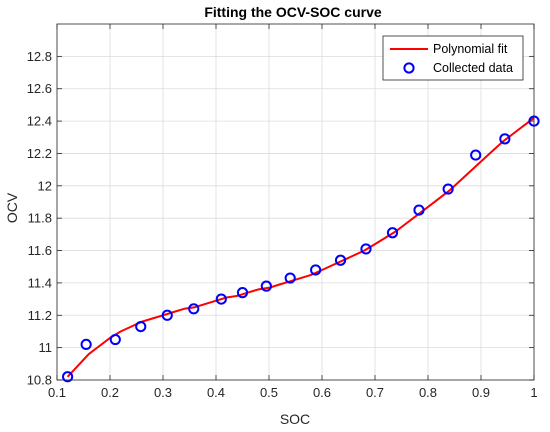 Image resolution: width=550 pixels, height=432 pixels. What do you see at coordinates (409, 68) in the screenshot?
I see `legend-marker-swatch` at bounding box center [409, 68].